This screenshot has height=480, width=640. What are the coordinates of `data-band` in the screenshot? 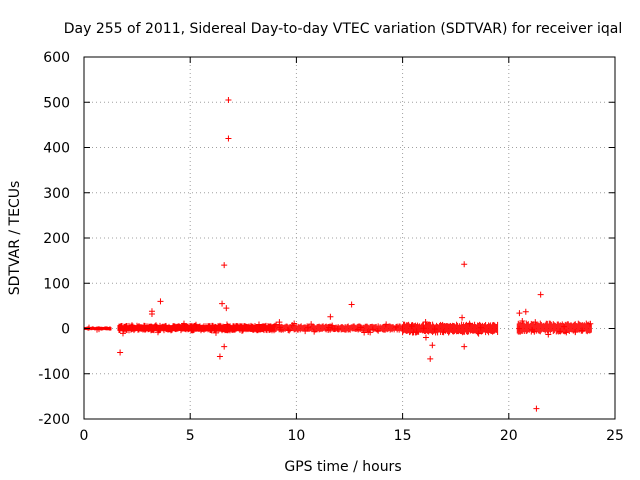 It's located at (338, 328).